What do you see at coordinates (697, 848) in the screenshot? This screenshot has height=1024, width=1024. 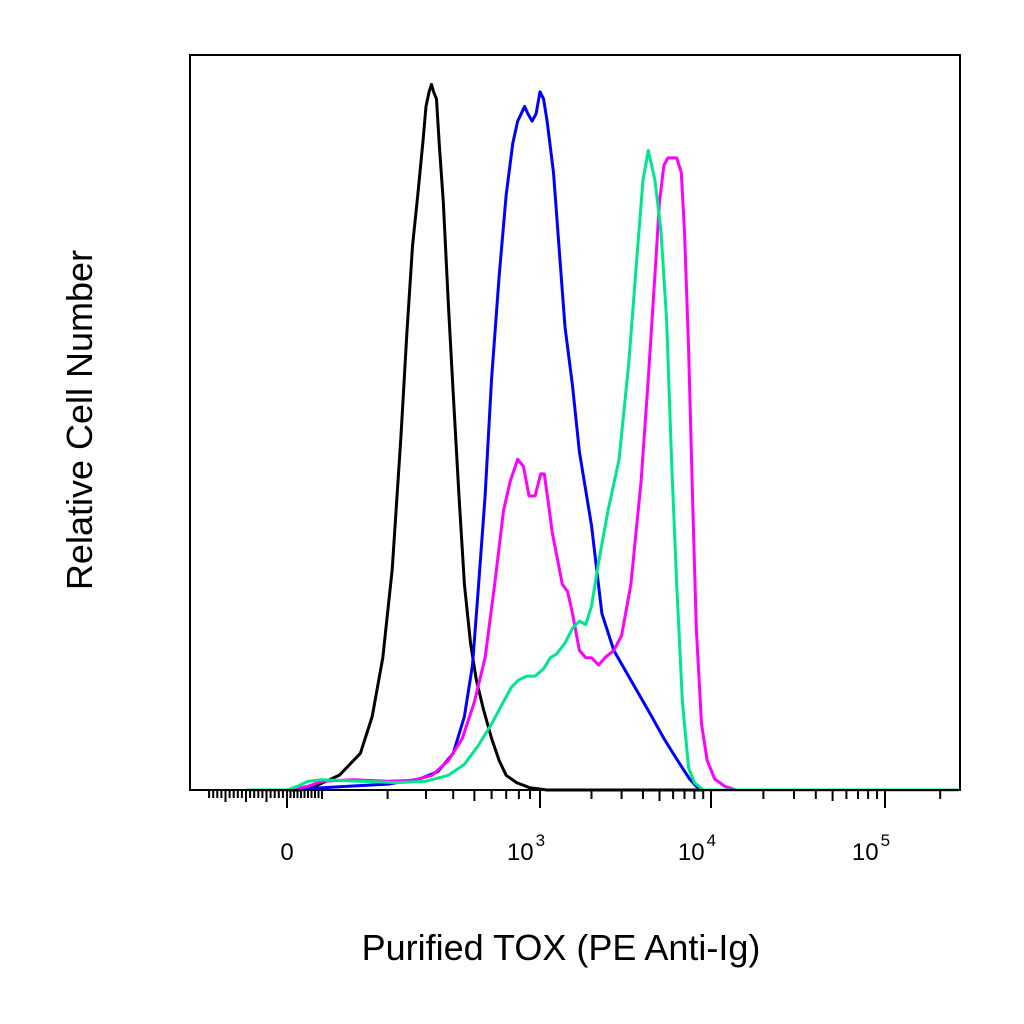 I see `x-tick-label: 10 4` at bounding box center [697, 848].